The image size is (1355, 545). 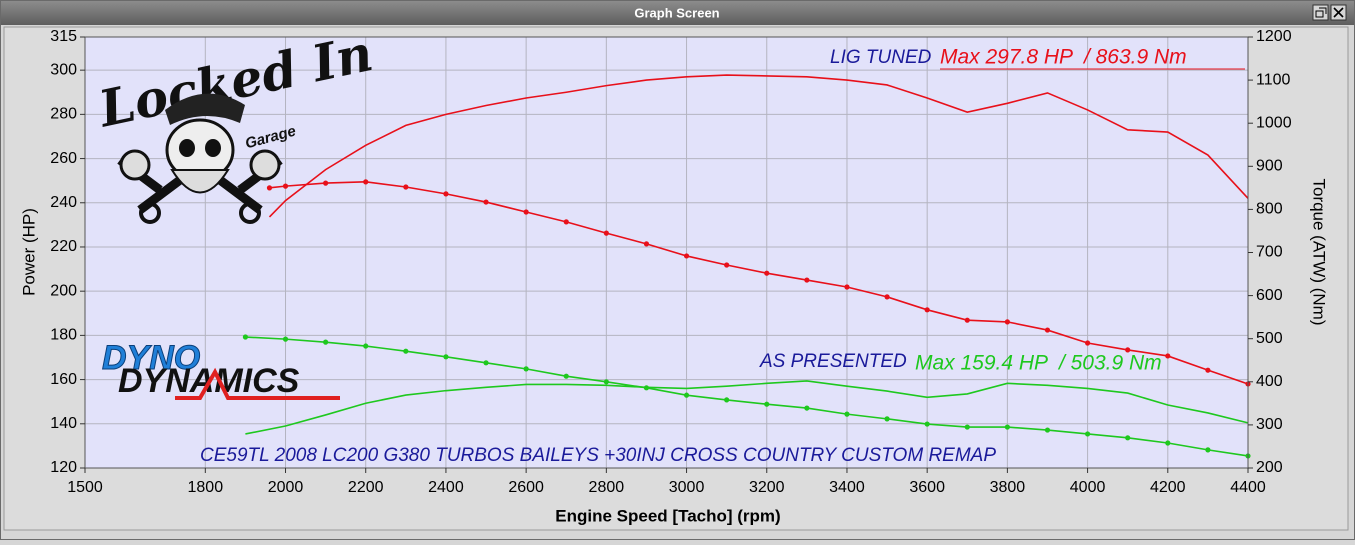 What do you see at coordinates (28, 252) in the screenshot?
I see `y-axis-label: Power (HP)` at bounding box center [28, 252].